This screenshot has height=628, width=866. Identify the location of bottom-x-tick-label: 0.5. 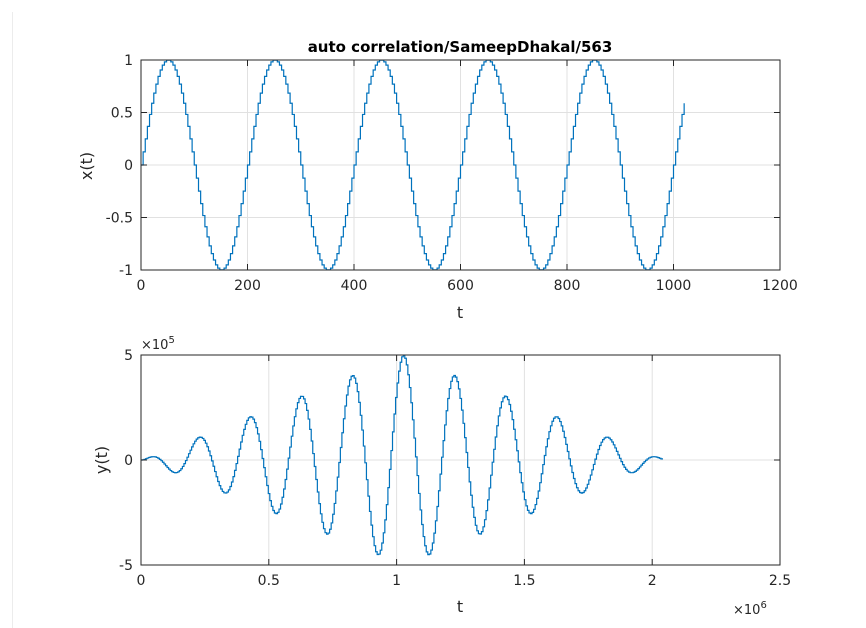
(269, 581).